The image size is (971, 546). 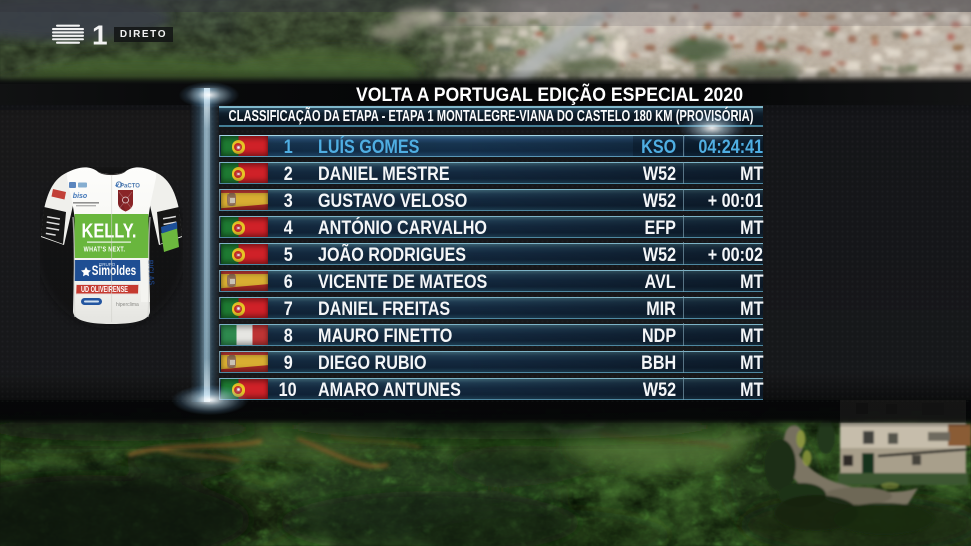 What do you see at coordinates (100, 34) in the screenshot?
I see `svg-text: 1` at bounding box center [100, 34].